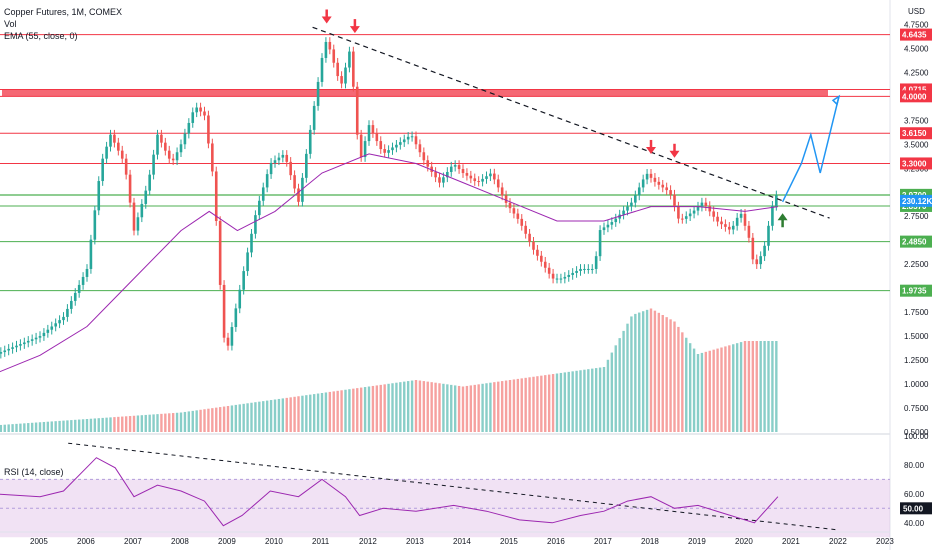 The image size is (932, 550). What do you see at coordinates (913, 508) in the screenshot?
I see `rsi-value-label: 50.00` at bounding box center [913, 508].